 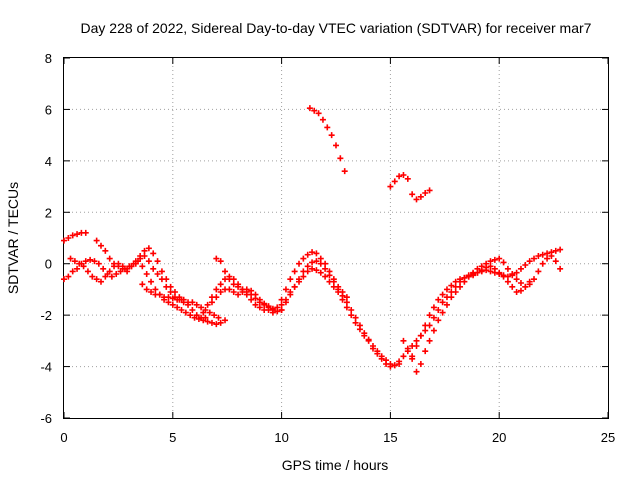 I want to click on series-arc-n, so click(x=471, y=311).